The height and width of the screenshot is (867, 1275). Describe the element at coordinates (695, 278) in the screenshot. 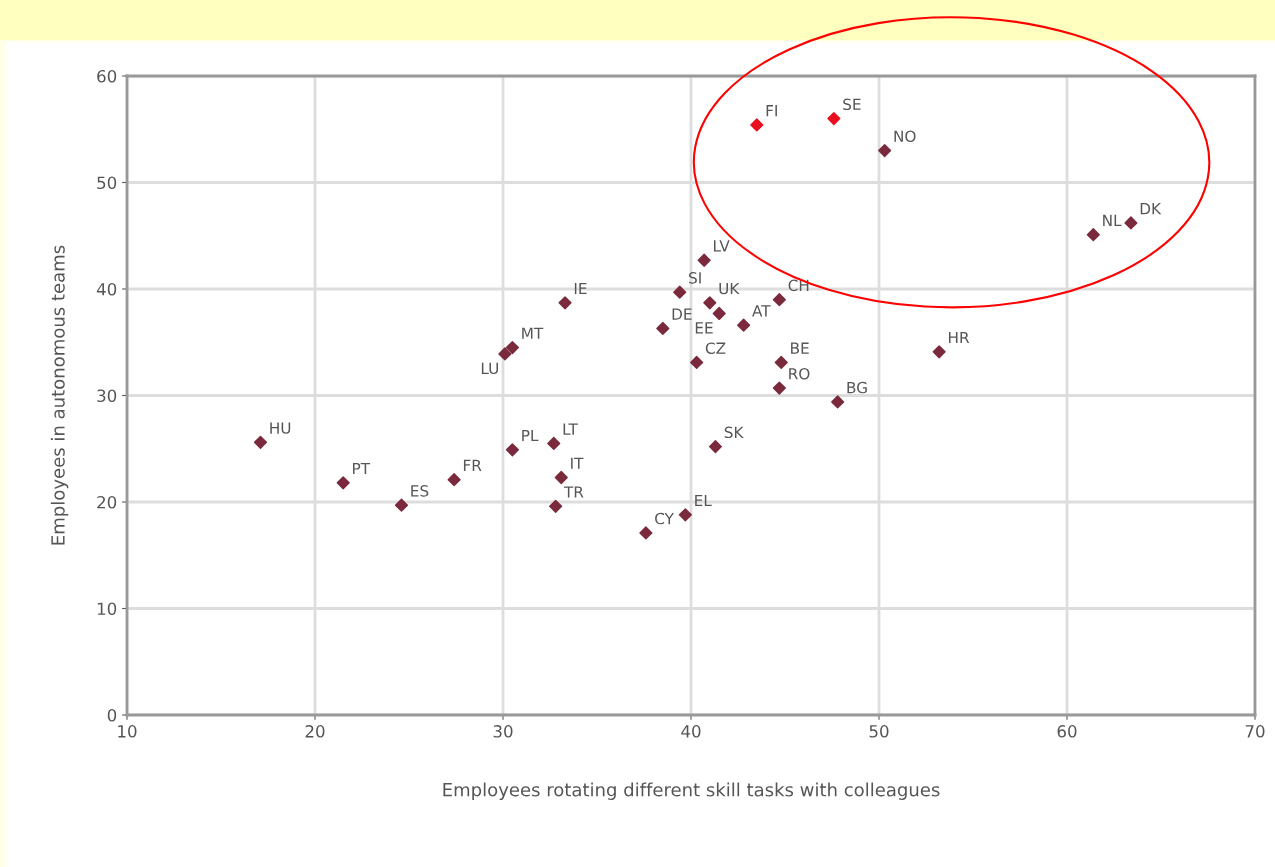

I see `annotation: SI` at that location.